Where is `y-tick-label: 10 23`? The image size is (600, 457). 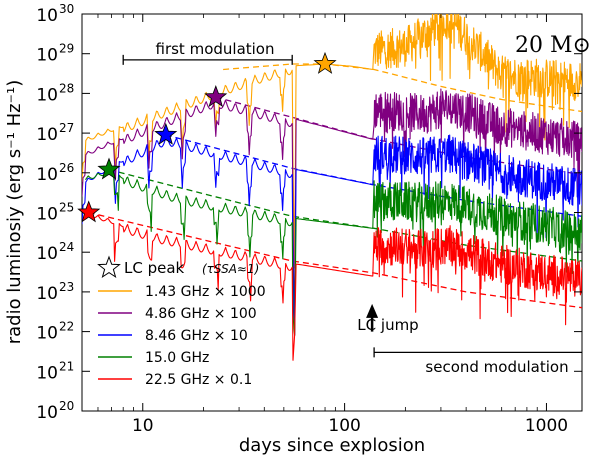
y-tick-label: 10 23 is located at coordinates (55, 292).